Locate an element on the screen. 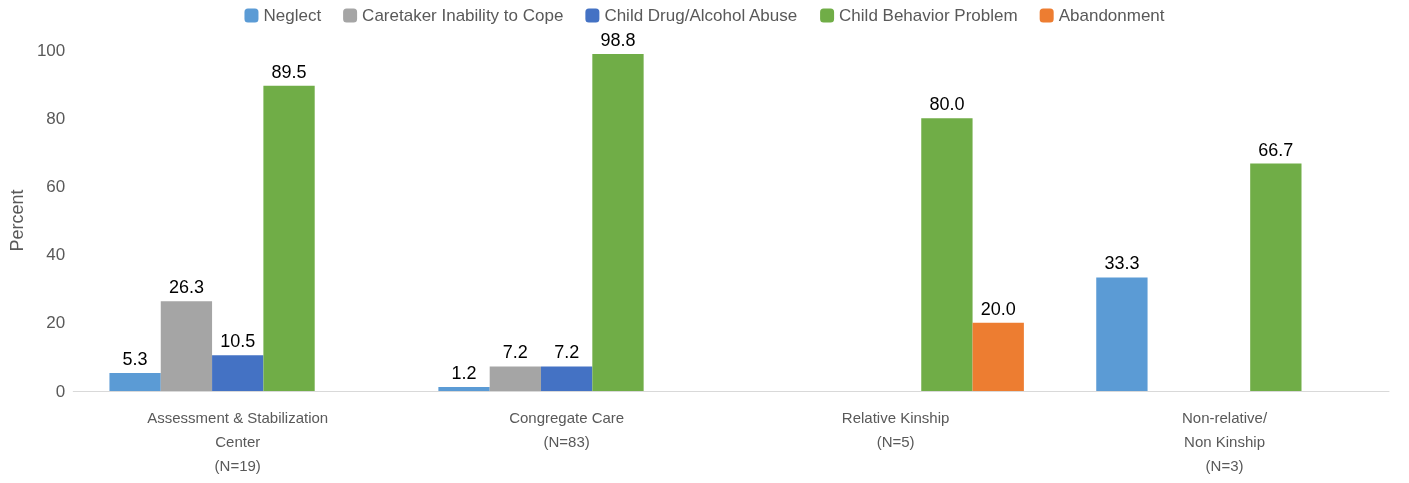 Image resolution: width=1409 pixels, height=483 pixels. y-tick-label: 60 is located at coordinates (56, 186).